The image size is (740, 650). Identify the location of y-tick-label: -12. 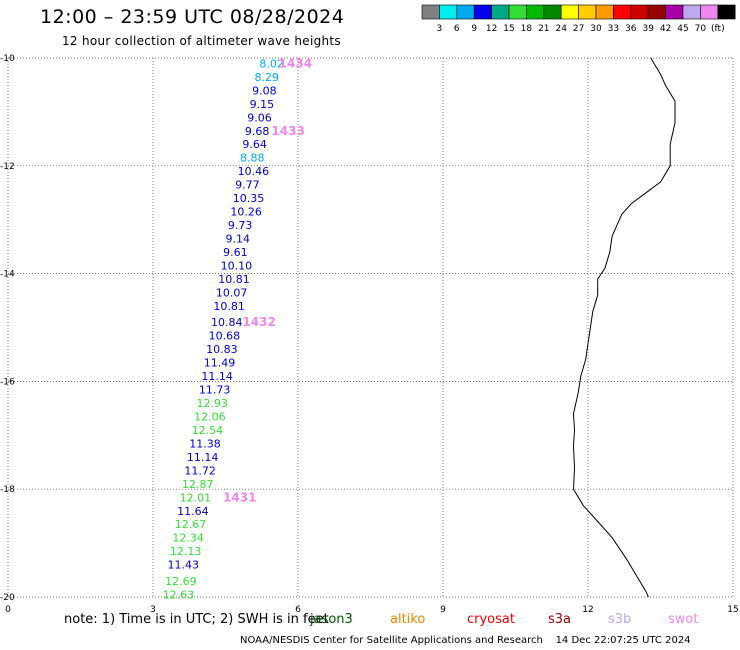
(7, 167).